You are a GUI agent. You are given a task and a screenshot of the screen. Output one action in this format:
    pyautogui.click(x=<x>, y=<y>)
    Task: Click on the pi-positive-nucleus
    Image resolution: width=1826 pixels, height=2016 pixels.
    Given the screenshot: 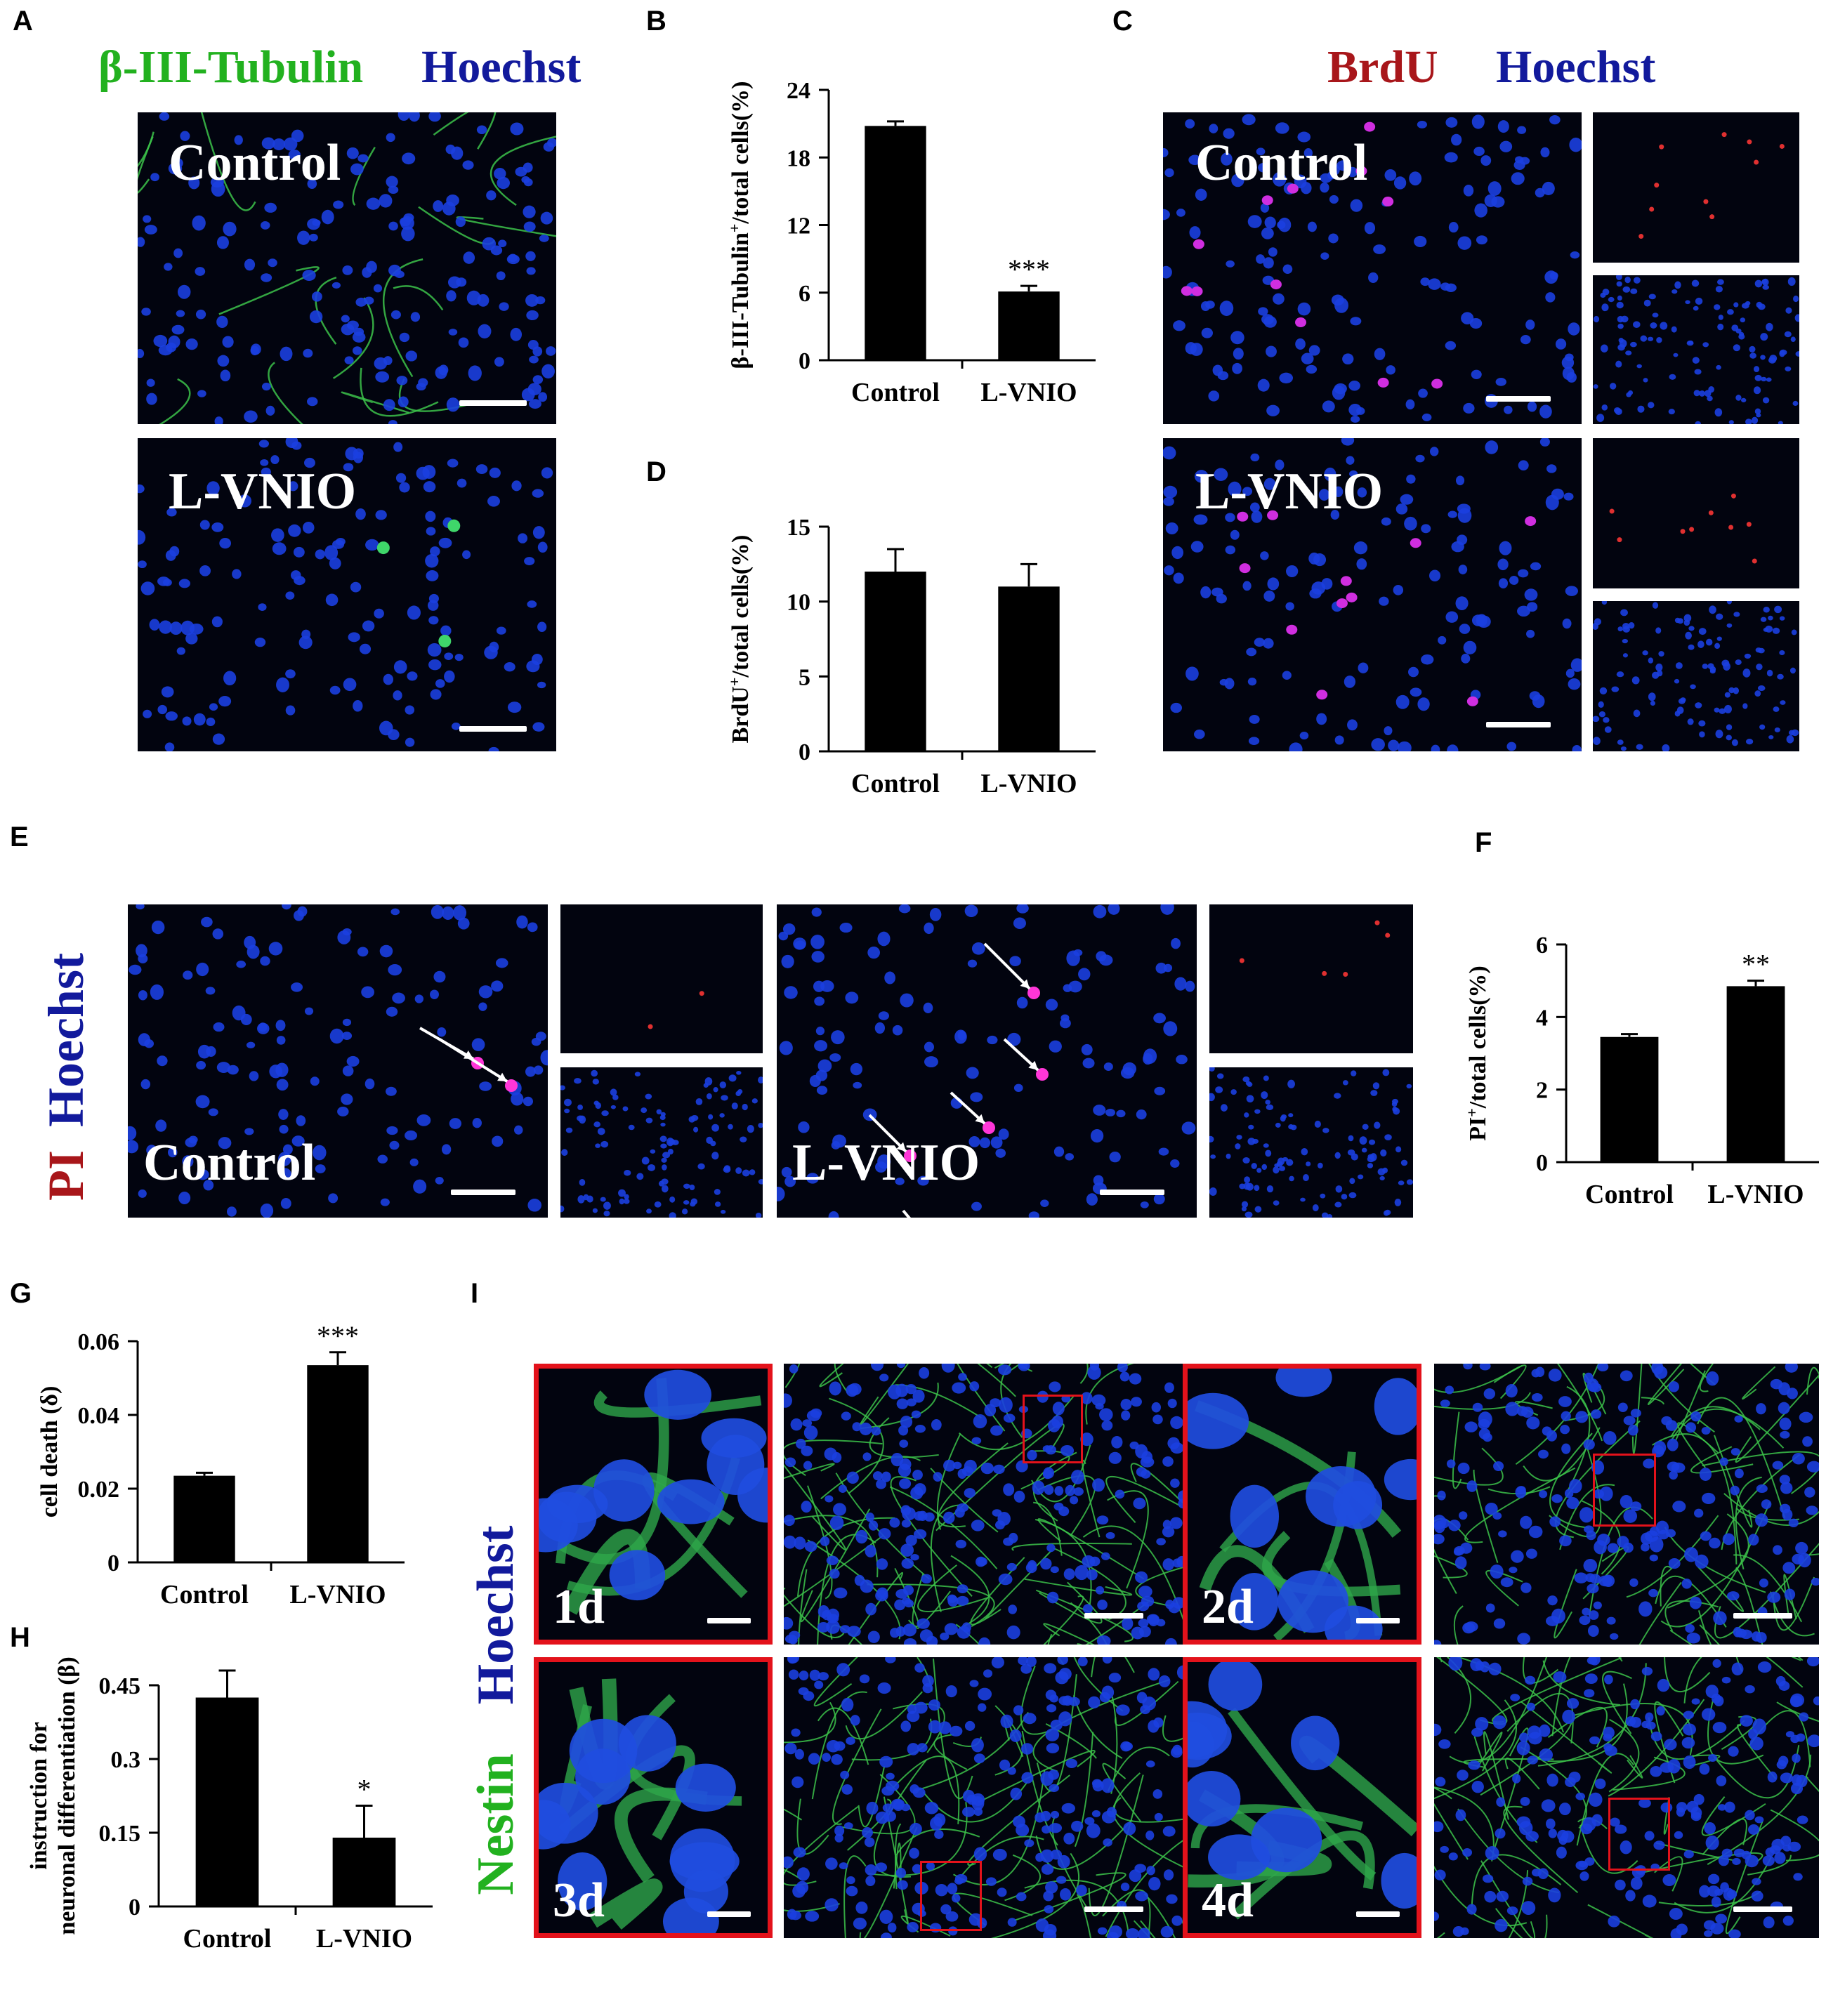 What is the action you would take?
    pyautogui.click(x=1033, y=993)
    